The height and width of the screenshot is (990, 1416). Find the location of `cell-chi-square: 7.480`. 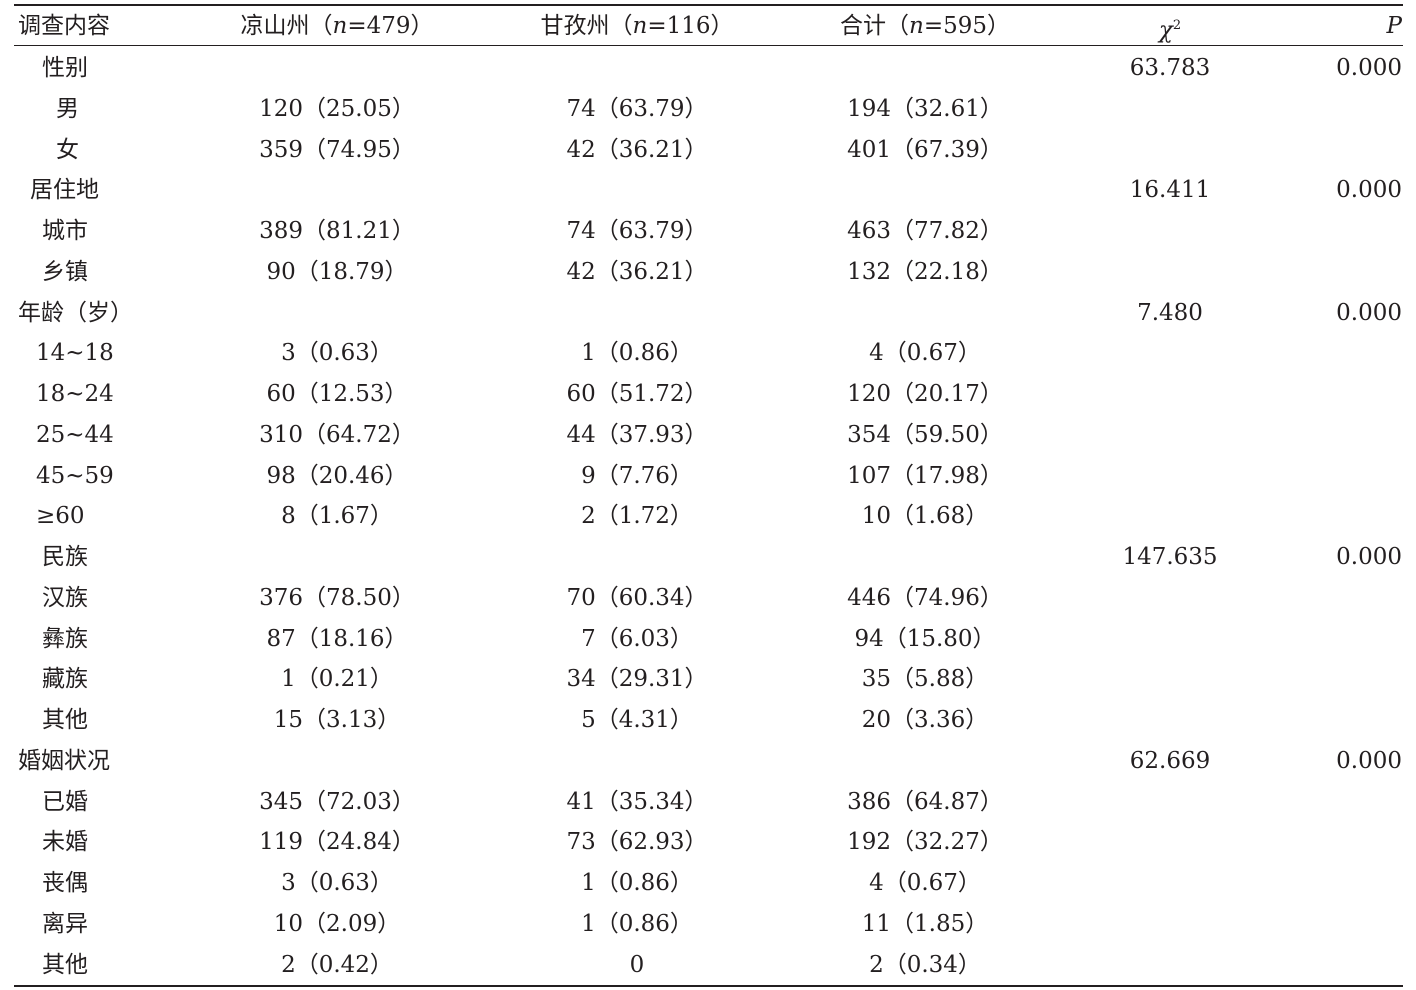

cell-chi-square: 7.480 is located at coordinates (1170, 312).